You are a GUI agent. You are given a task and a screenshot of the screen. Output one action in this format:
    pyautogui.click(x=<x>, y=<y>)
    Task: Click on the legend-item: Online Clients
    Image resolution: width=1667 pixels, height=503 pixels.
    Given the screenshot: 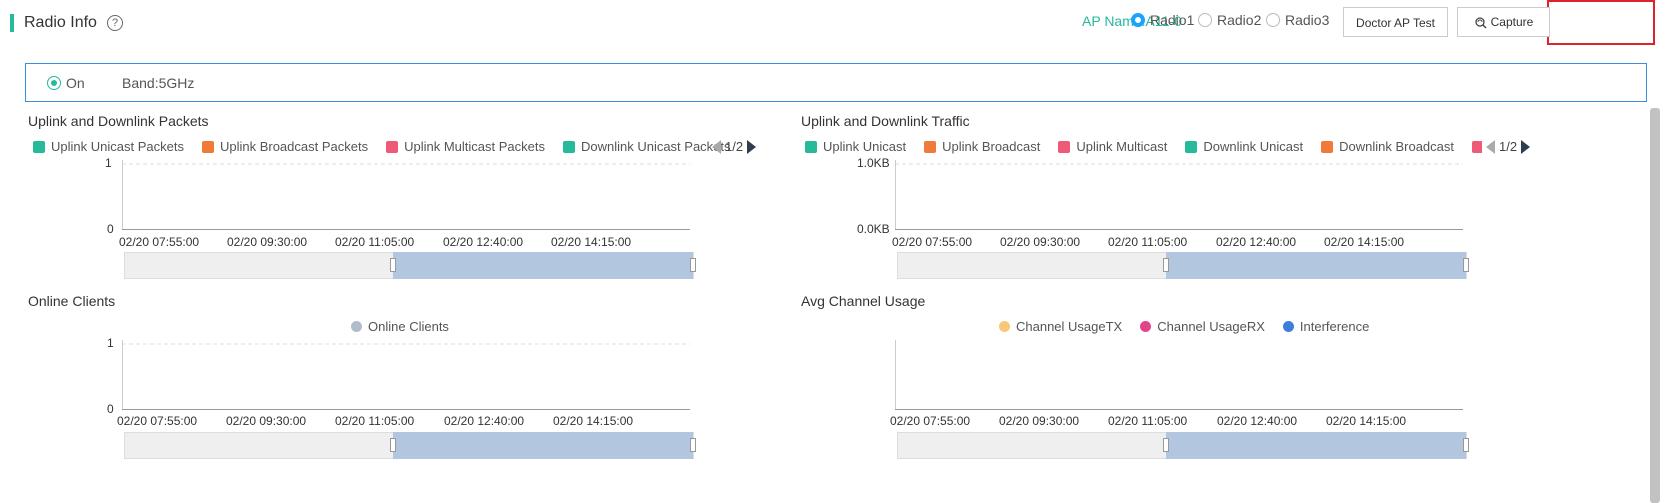 What is the action you would take?
    pyautogui.click(x=400, y=326)
    